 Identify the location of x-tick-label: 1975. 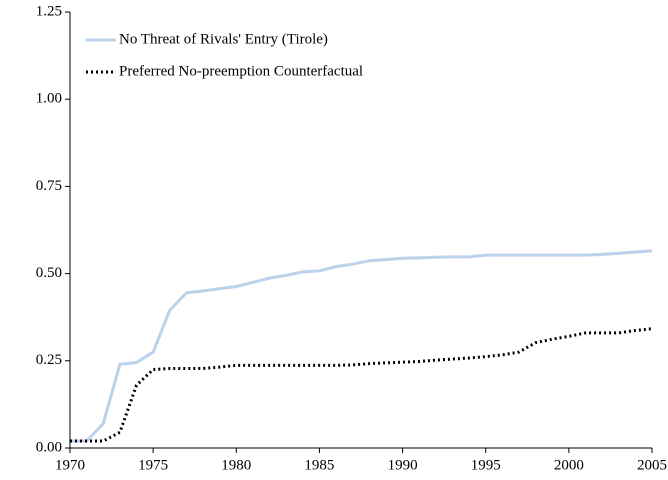
(153, 465).